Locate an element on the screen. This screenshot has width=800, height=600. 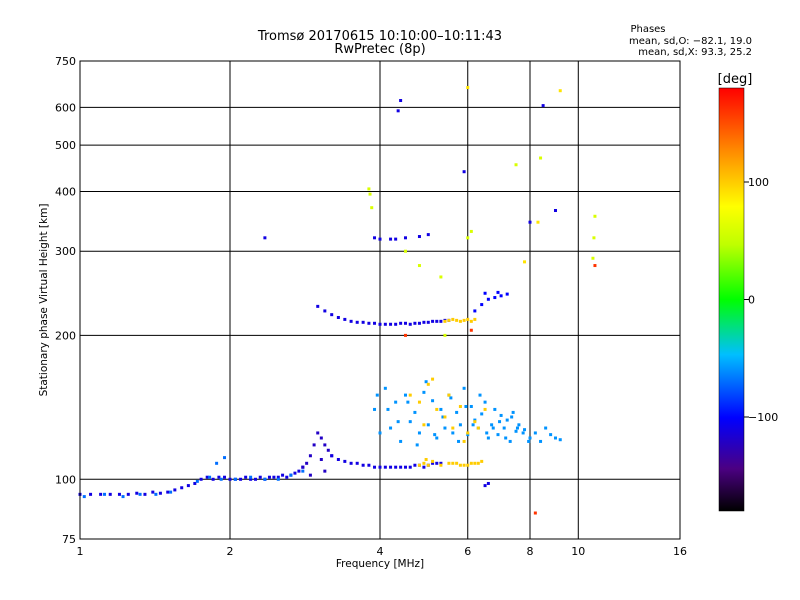
y-tick-label: 75 is located at coordinates (69, 539).